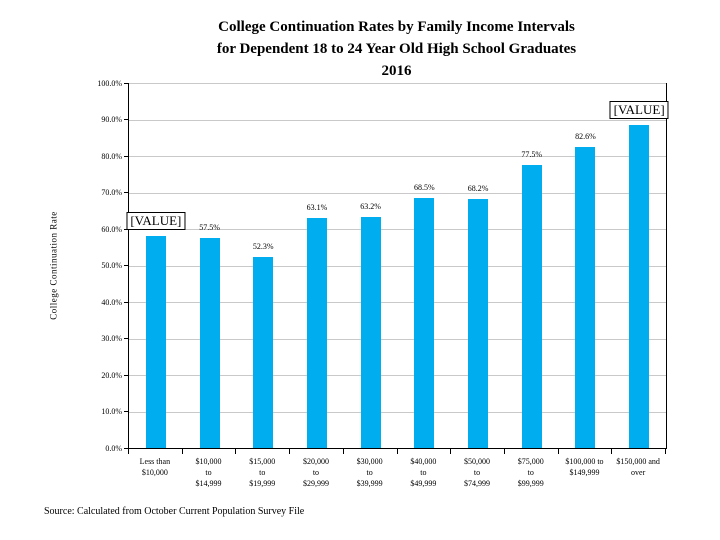 The height and width of the screenshot is (540, 720). Describe the element at coordinates (424, 187) in the screenshot. I see `bar-value-label-6: 68.5%` at that location.